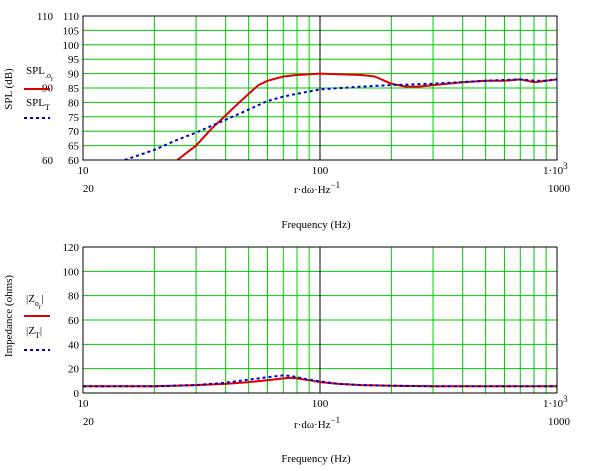 The height and width of the screenshot is (471, 591). I want to click on legend-label: |ZT|, so click(34, 332).